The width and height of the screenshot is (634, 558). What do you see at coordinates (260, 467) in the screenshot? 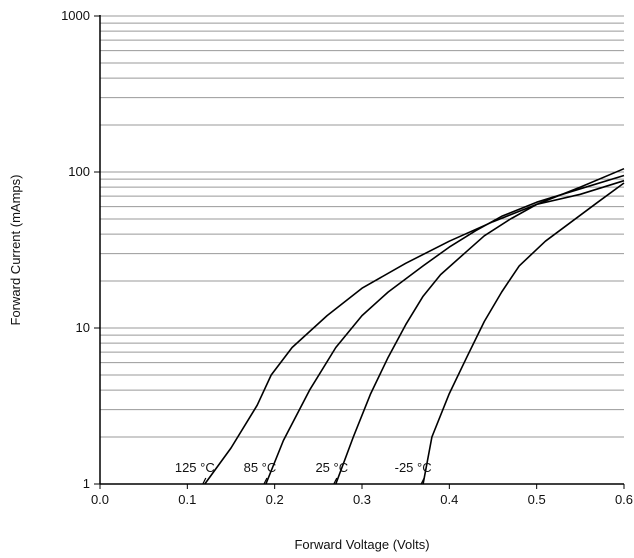
I see `curve-label: 85 °C` at bounding box center [260, 467].